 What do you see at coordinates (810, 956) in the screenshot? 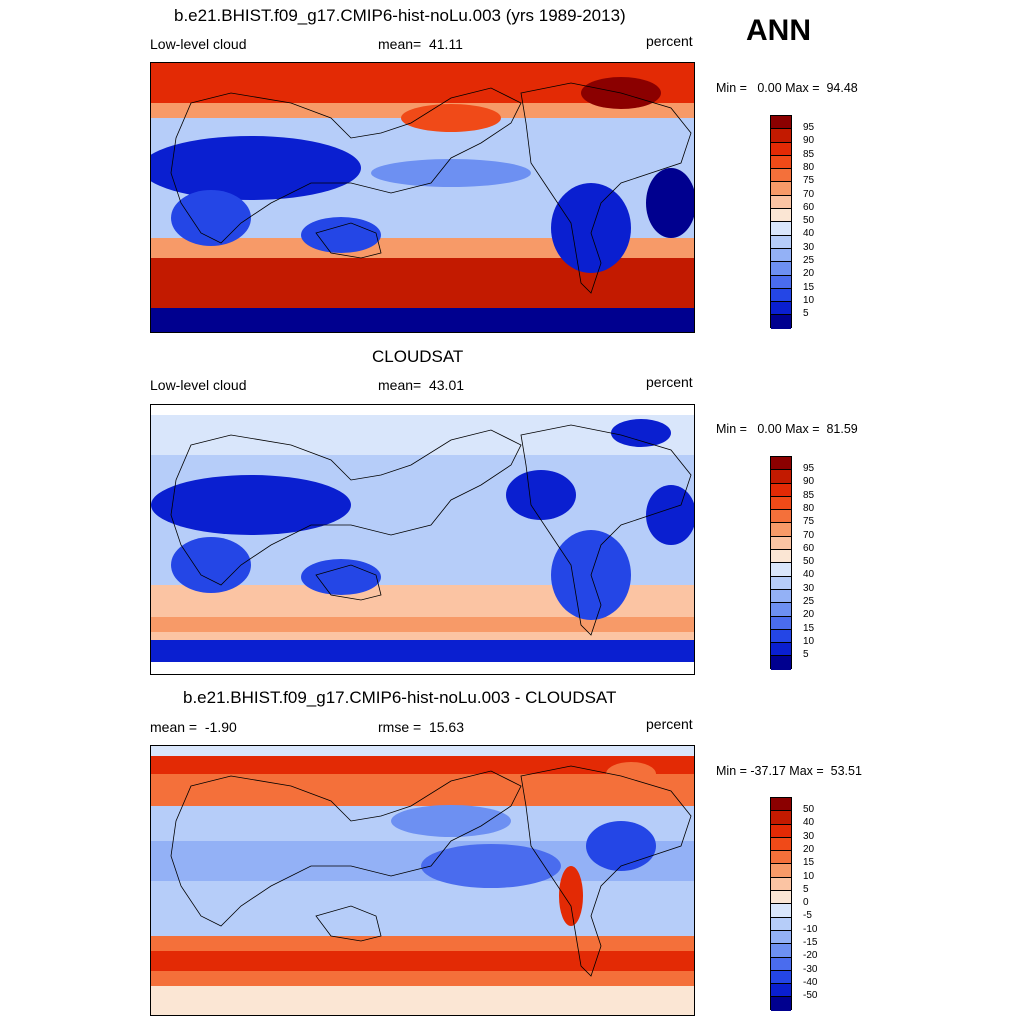
I see `colorbar-tick: -20` at bounding box center [810, 956].